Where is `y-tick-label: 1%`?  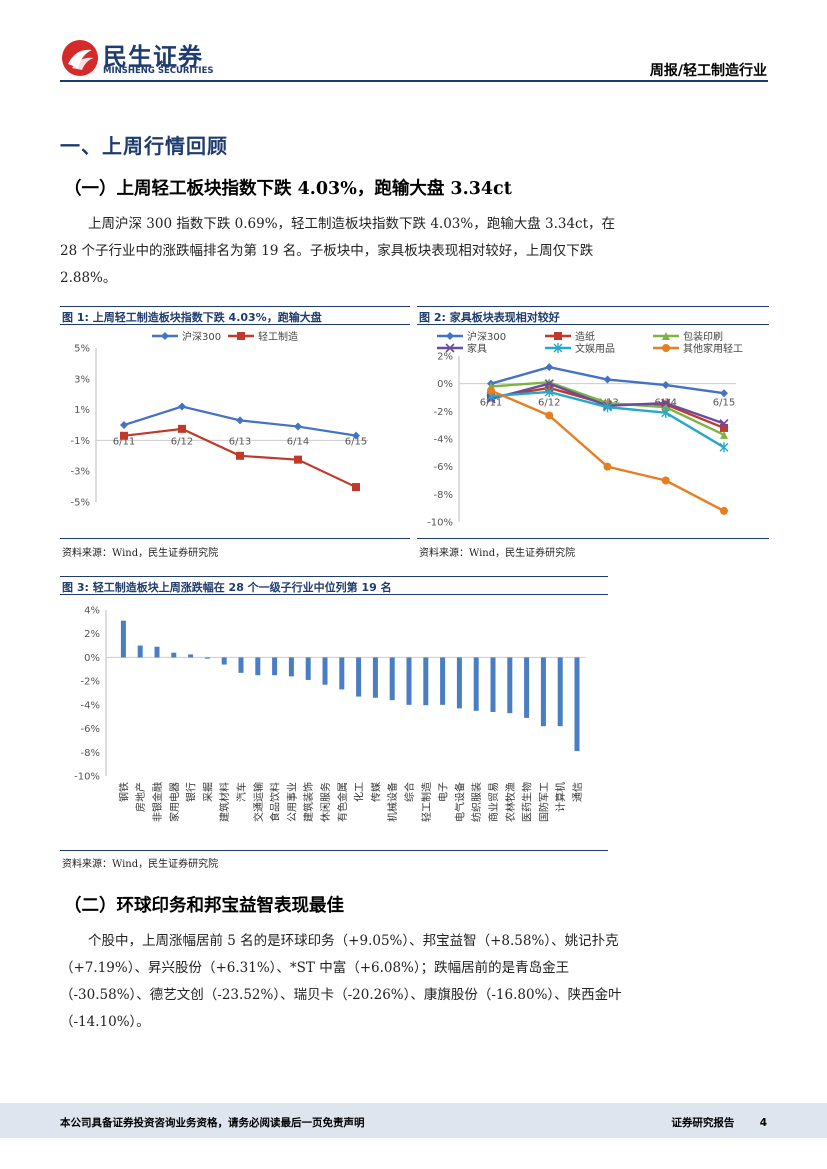
y-tick-label: 1% is located at coordinates (82, 410).